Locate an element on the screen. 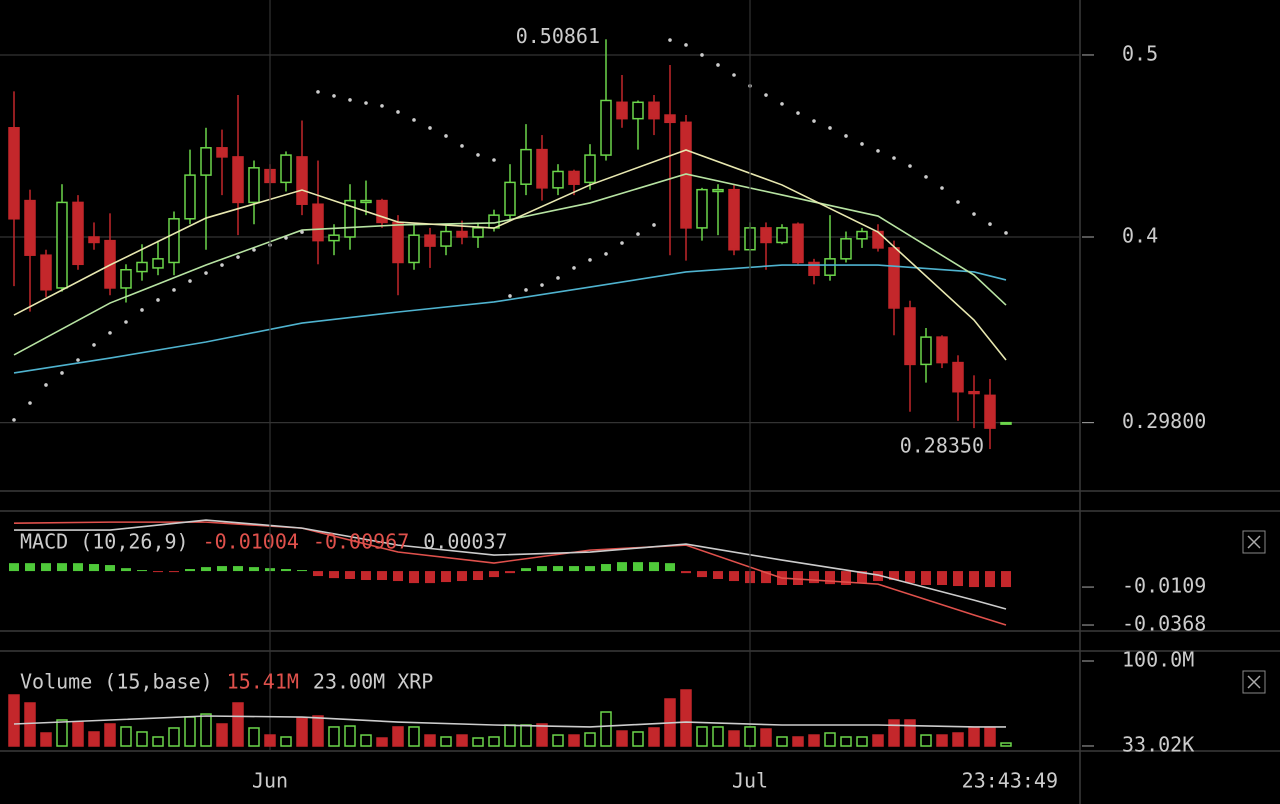 Image resolution: width=1280 pixels, height=804 pixels. indicator-value: -0.00967 is located at coordinates (361, 542).